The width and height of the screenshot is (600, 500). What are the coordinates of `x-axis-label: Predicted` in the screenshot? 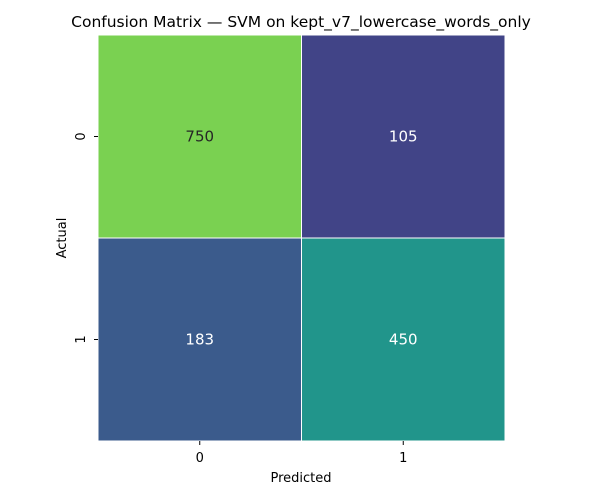 It's located at (300, 478).